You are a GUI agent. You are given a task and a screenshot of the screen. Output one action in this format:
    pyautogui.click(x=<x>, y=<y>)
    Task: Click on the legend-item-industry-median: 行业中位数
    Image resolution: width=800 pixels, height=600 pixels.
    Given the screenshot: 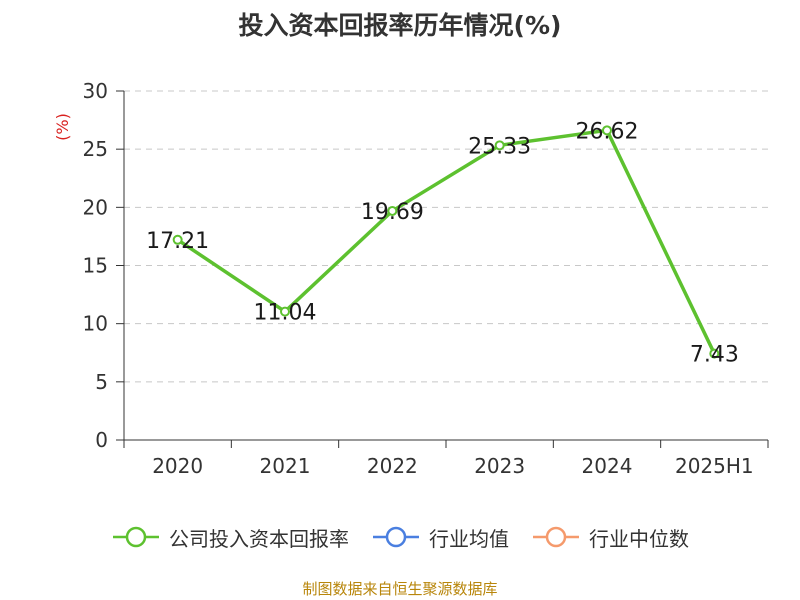 What is the action you would take?
    pyautogui.click(x=610, y=537)
    